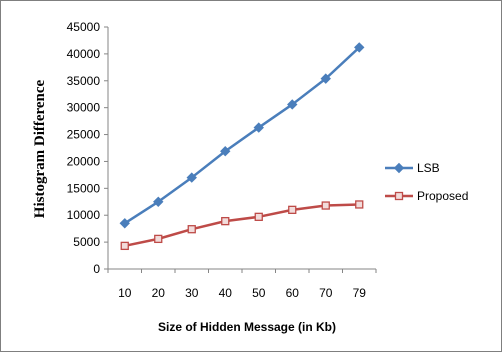 The width and height of the screenshot is (502, 353). I want to click on y-tick-label: 15000, so click(84, 188).